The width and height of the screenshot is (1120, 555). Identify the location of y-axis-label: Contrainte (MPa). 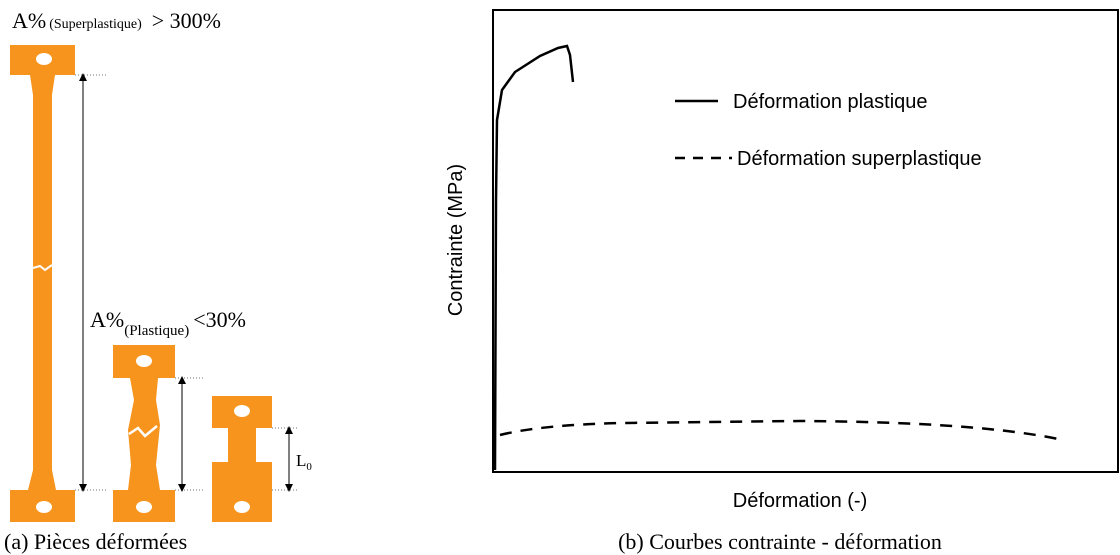
(456, 240).